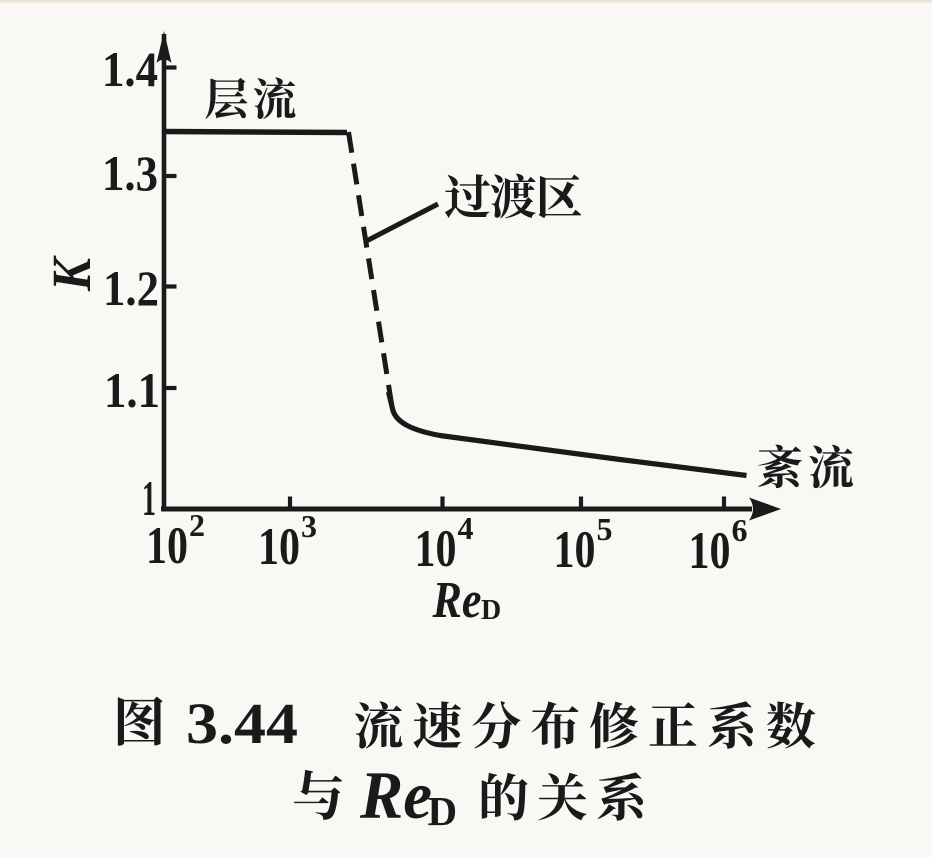 The image size is (932, 857). Describe the element at coordinates (309, 526) in the screenshot. I see `svg-text: 3` at that location.